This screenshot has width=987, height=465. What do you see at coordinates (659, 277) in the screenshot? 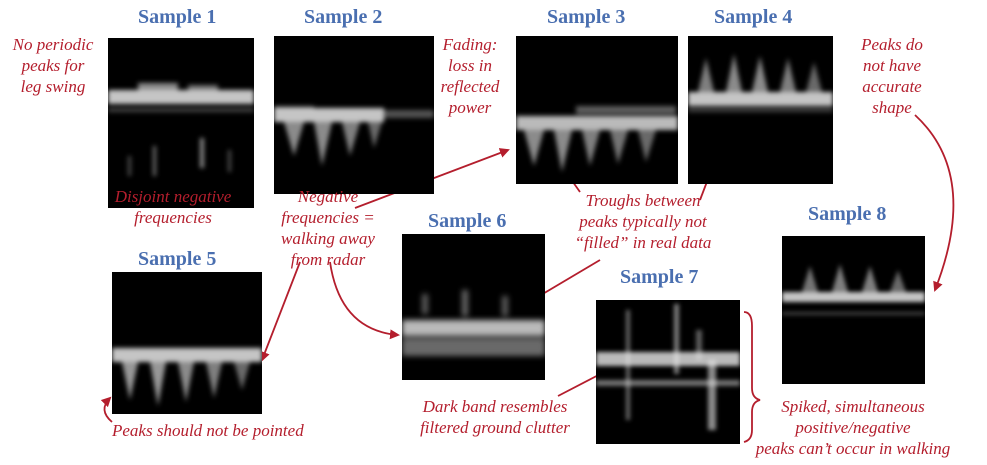
I see `sample-7-title: Sample 7` at bounding box center [659, 277].